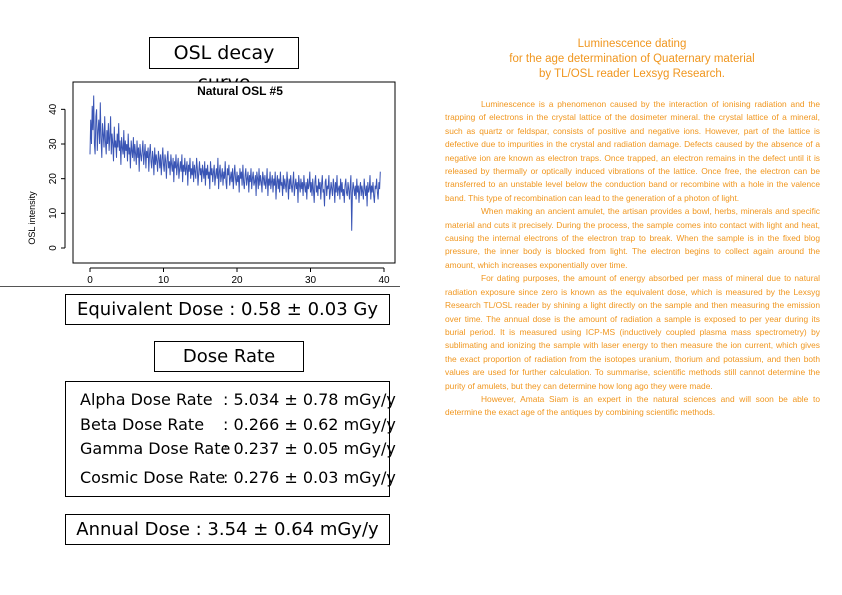 This screenshot has height=595, width=842. I want to click on rate-value: : 0.276 ± 0.03 mGy/y, so click(309, 477).